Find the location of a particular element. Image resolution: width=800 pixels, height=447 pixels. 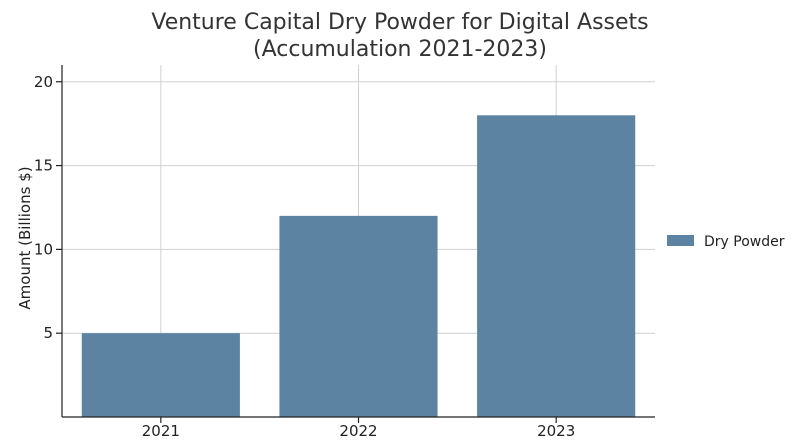

y-axis-label: Amount (Billions $) is located at coordinates (25, 237).